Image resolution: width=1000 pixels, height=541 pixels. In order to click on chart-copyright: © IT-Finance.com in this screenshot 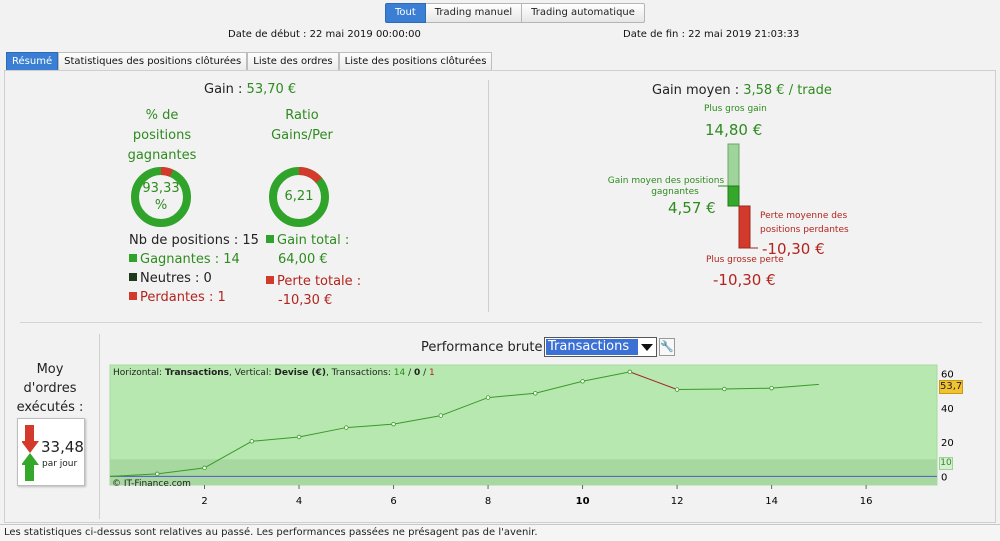, I will do `click(151, 484)`.